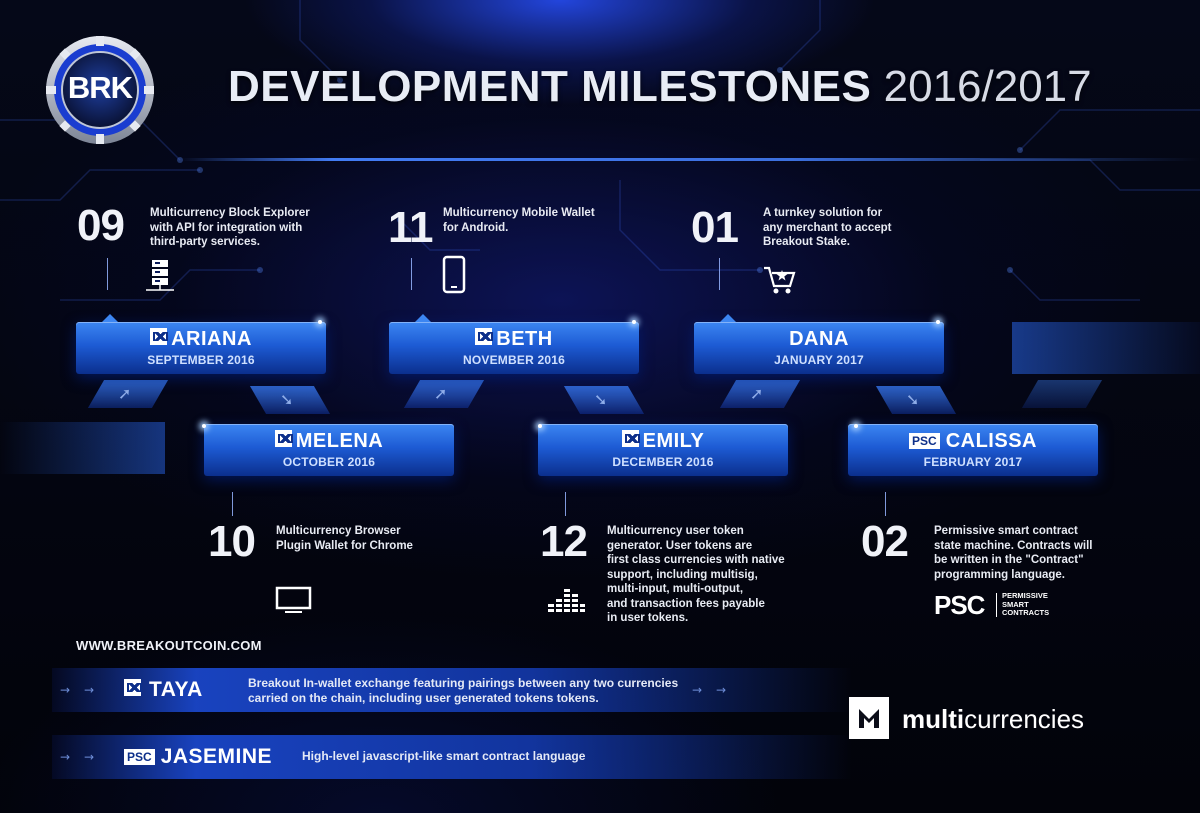 This screenshot has width=1200, height=813. What do you see at coordinates (160, 275) in the screenshot?
I see `server-icon` at bounding box center [160, 275].